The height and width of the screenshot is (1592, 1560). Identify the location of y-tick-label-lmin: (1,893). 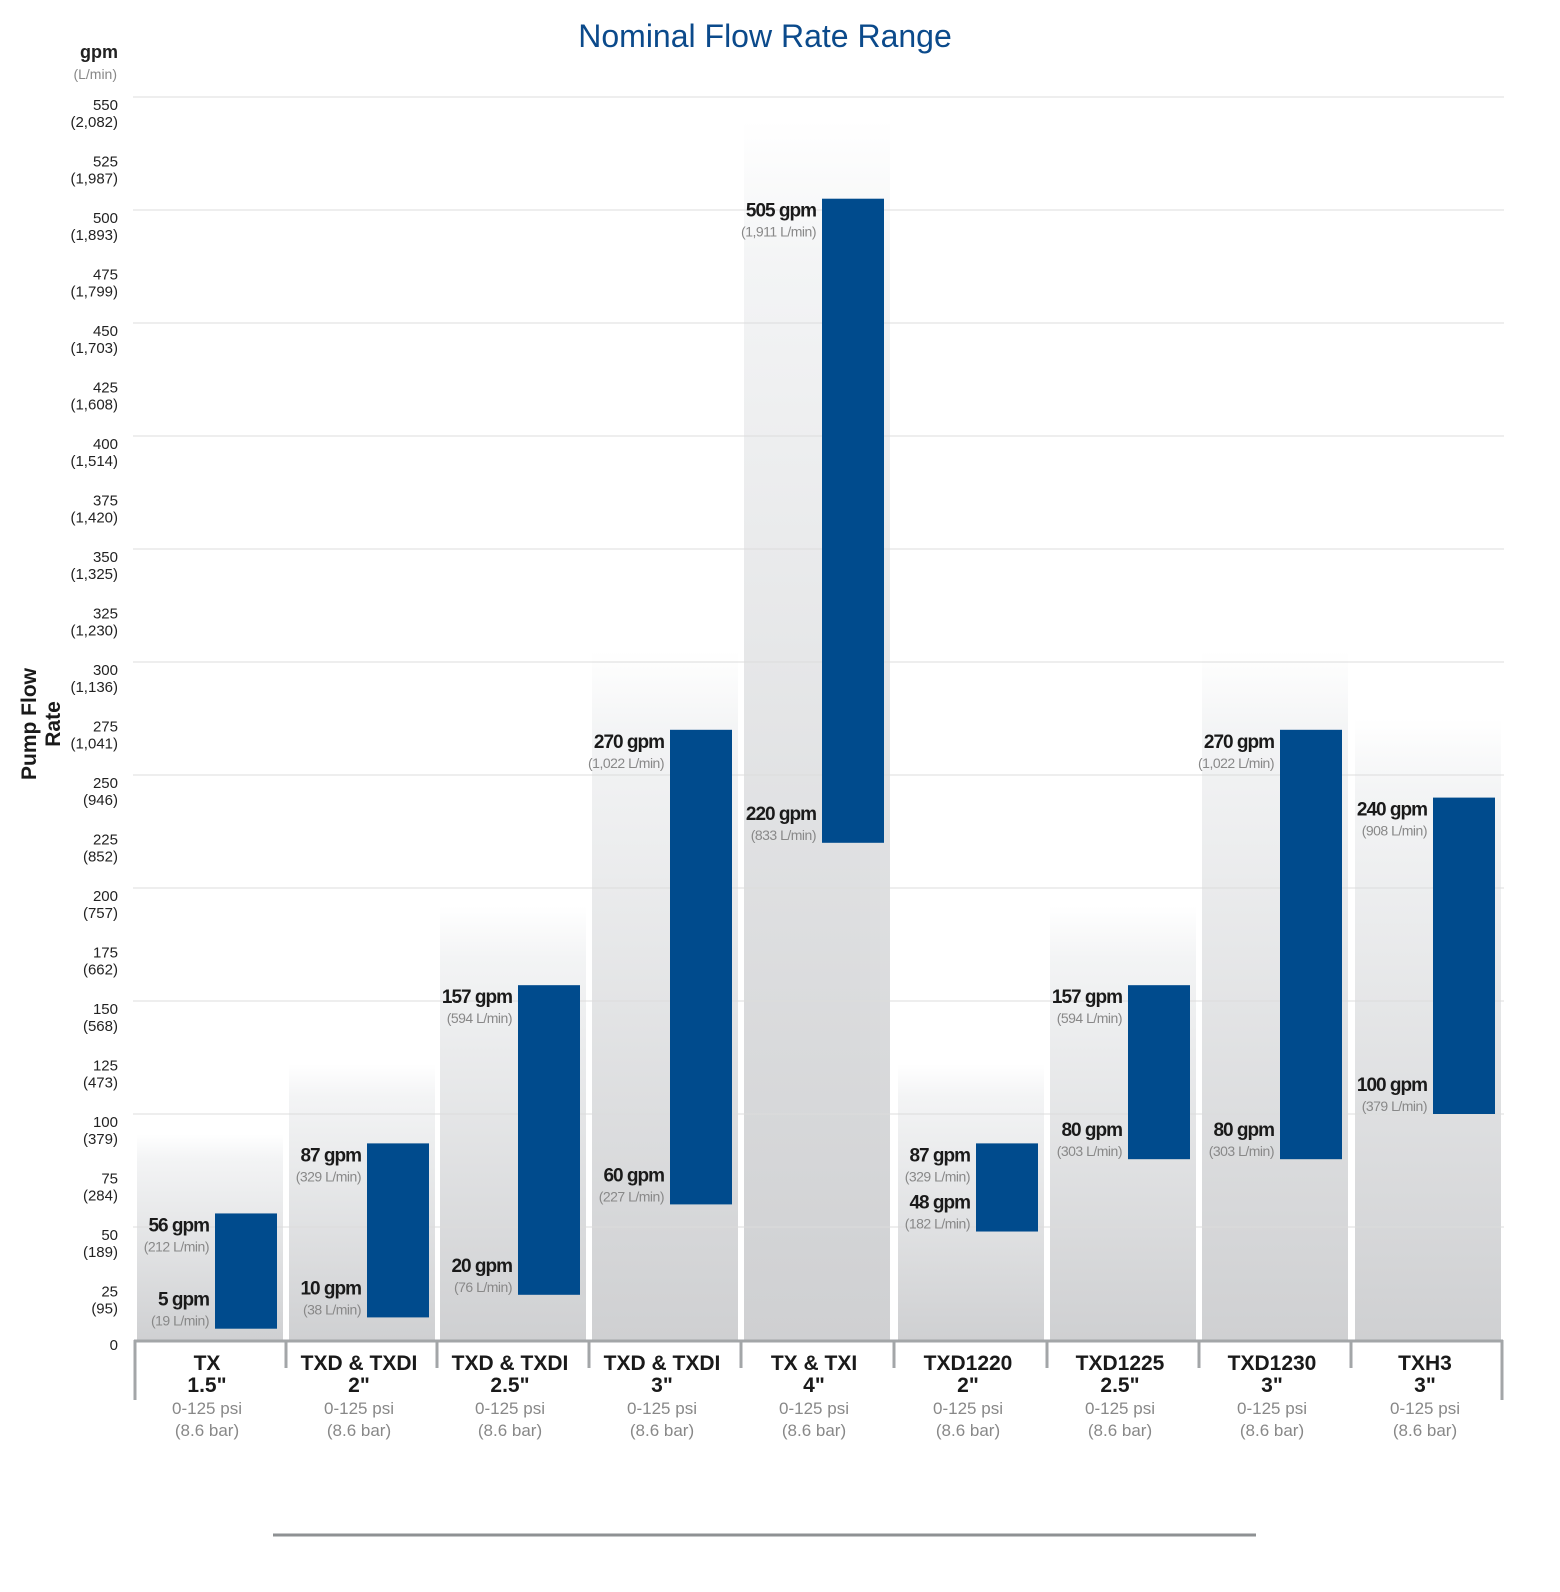
(94, 235).